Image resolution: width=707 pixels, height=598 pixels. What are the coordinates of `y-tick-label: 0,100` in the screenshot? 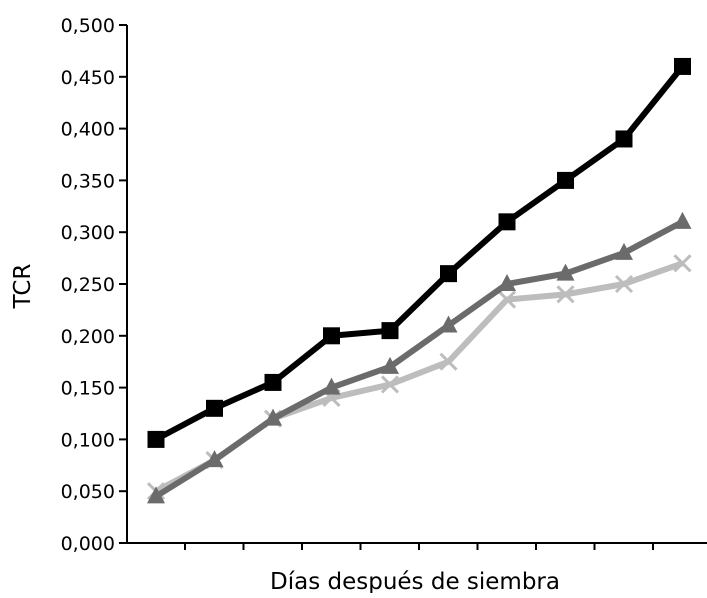 It's located at (88, 440).